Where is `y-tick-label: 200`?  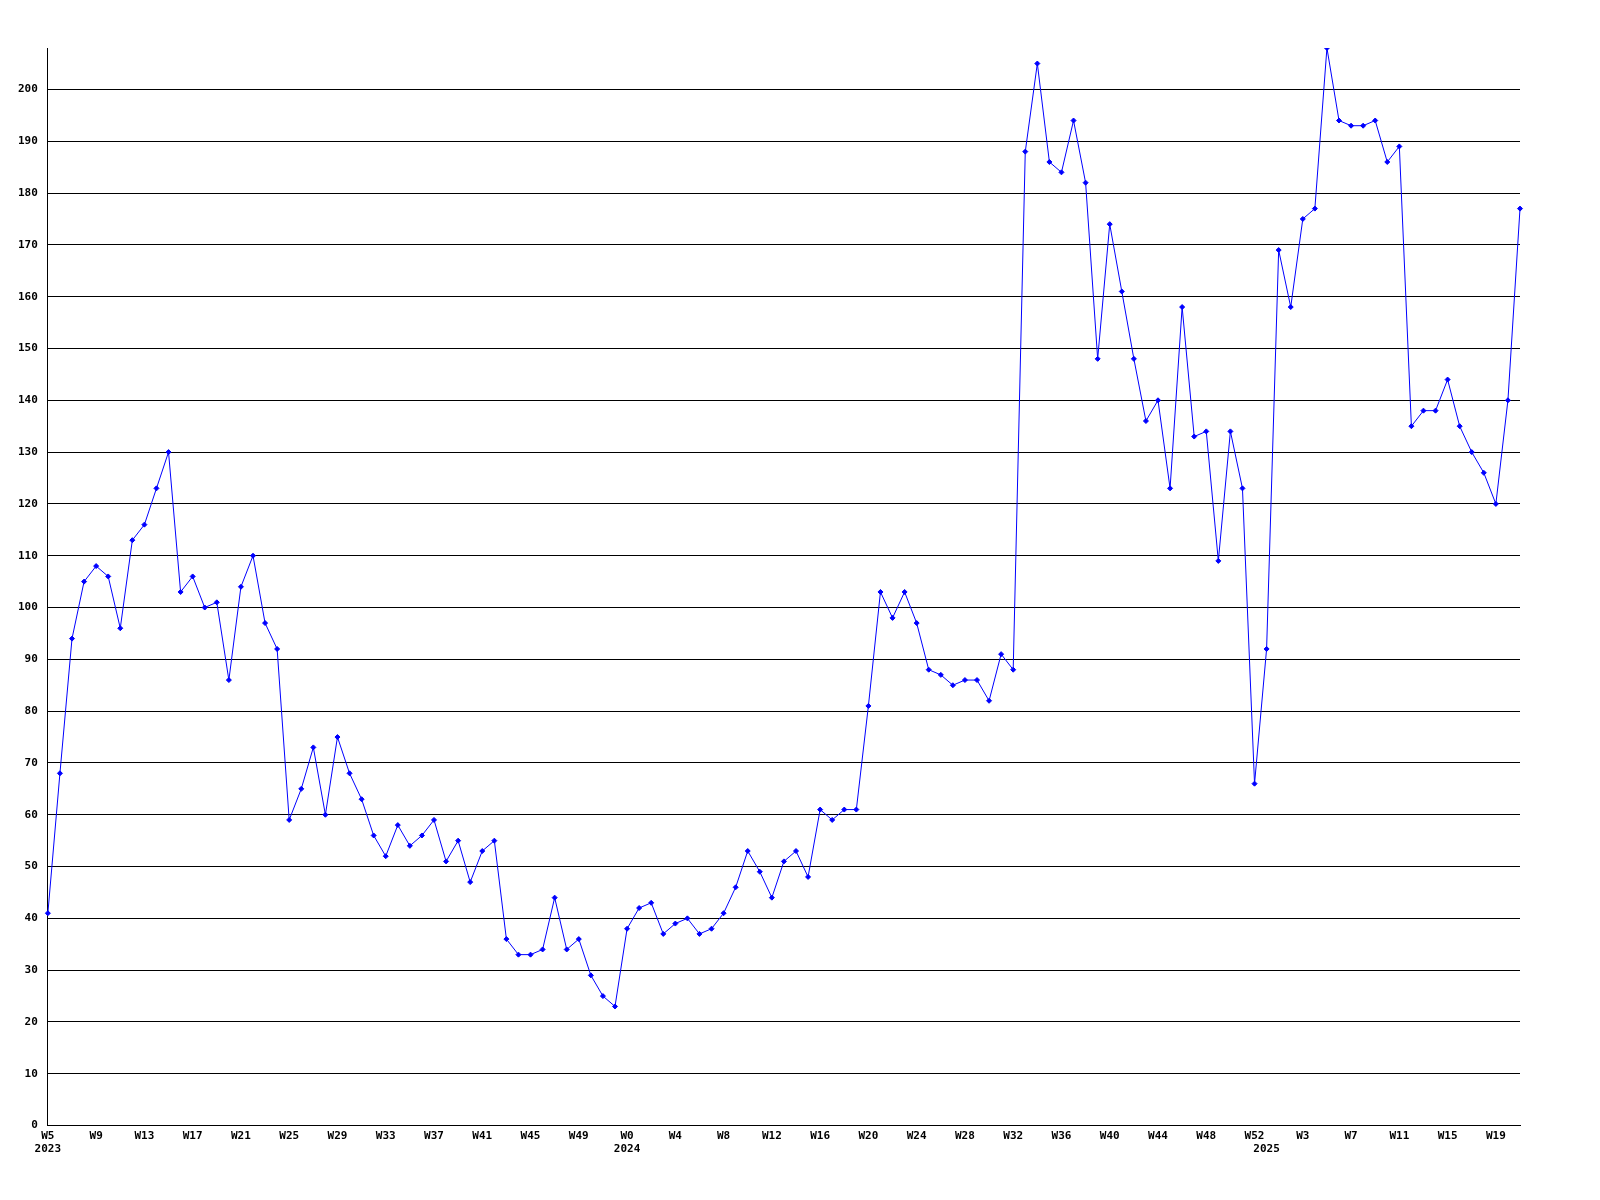 y-tick-label: 200 is located at coordinates (27, 89).